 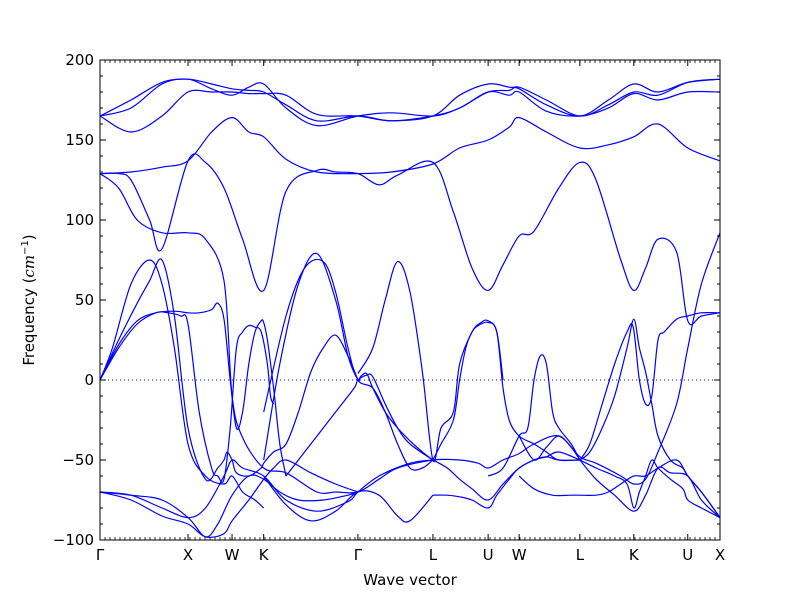 I want to click on y-axis-label-close: ), so click(x=29, y=237).